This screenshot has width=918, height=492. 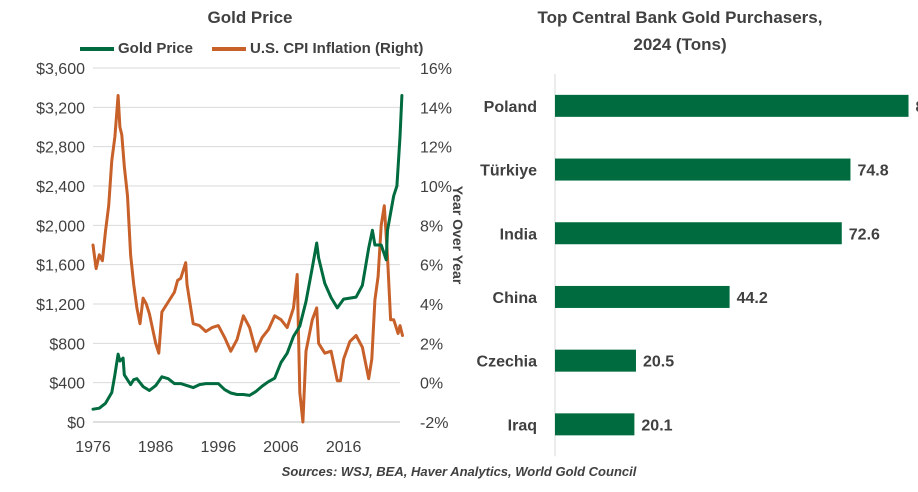 What do you see at coordinates (431, 305) in the screenshot?
I see `y2-tick-label: 4%` at bounding box center [431, 305].